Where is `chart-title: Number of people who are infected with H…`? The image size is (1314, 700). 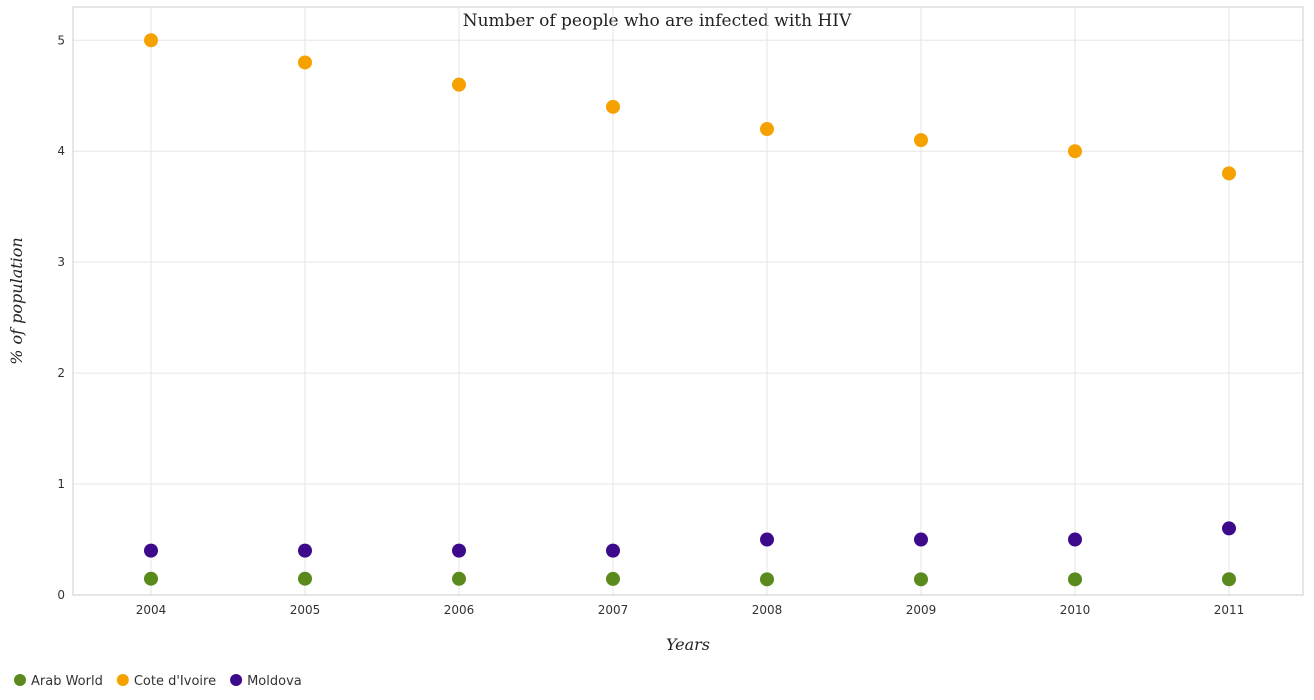
chart-title: Number of people who are infected with H… is located at coordinates (657, 21).